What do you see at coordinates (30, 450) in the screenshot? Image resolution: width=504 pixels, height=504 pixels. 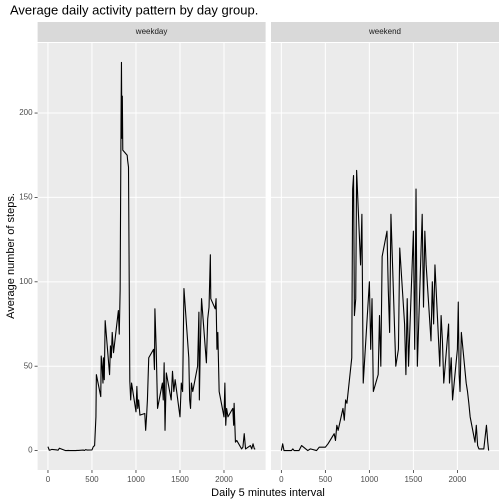 I see `y-tick-label: 0` at bounding box center [30, 450].